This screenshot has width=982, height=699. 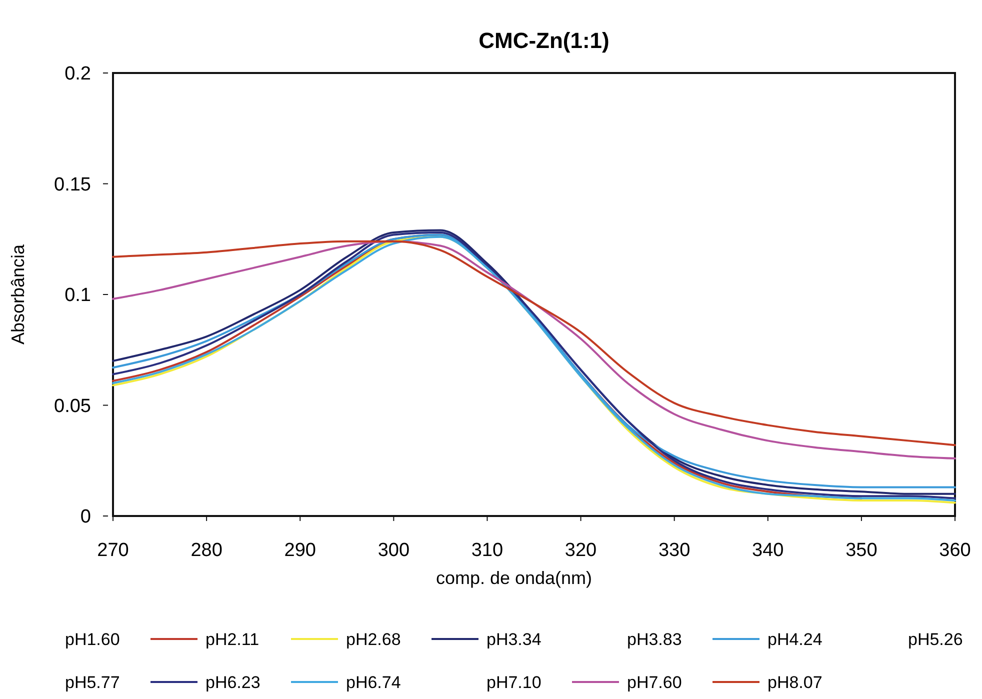 I want to click on x-tick-label: 350, so click(x=862, y=550).